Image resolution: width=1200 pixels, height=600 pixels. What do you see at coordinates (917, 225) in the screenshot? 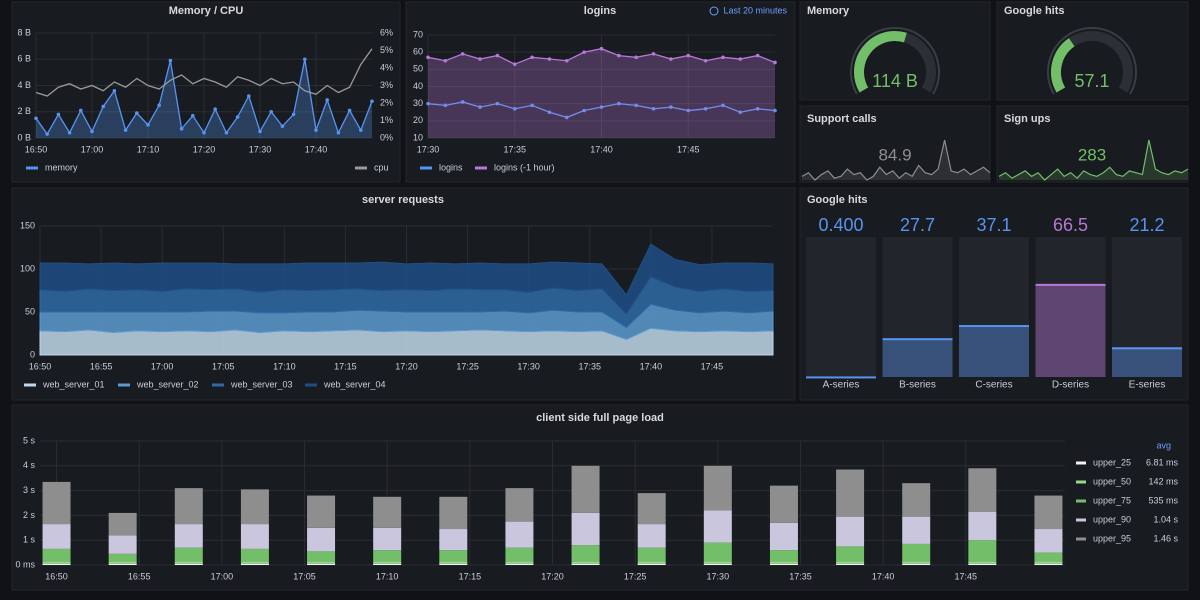
I see `bar-value: 27.7` at bounding box center [917, 225].